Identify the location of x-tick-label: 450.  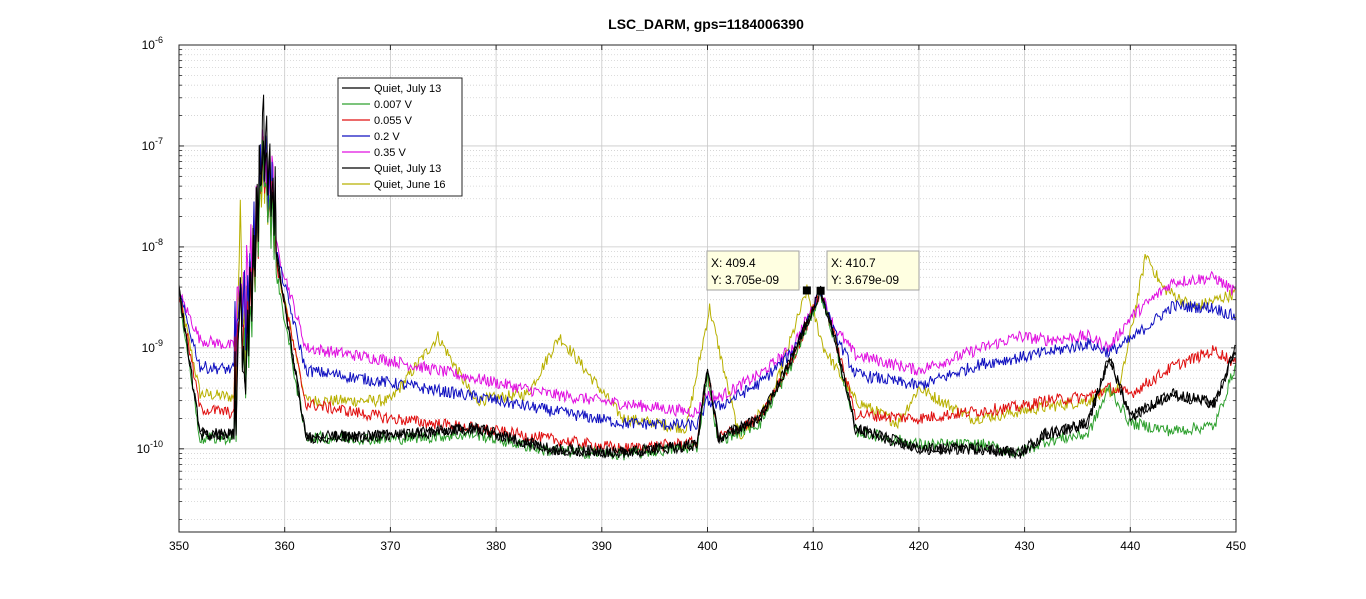
(1236, 546).